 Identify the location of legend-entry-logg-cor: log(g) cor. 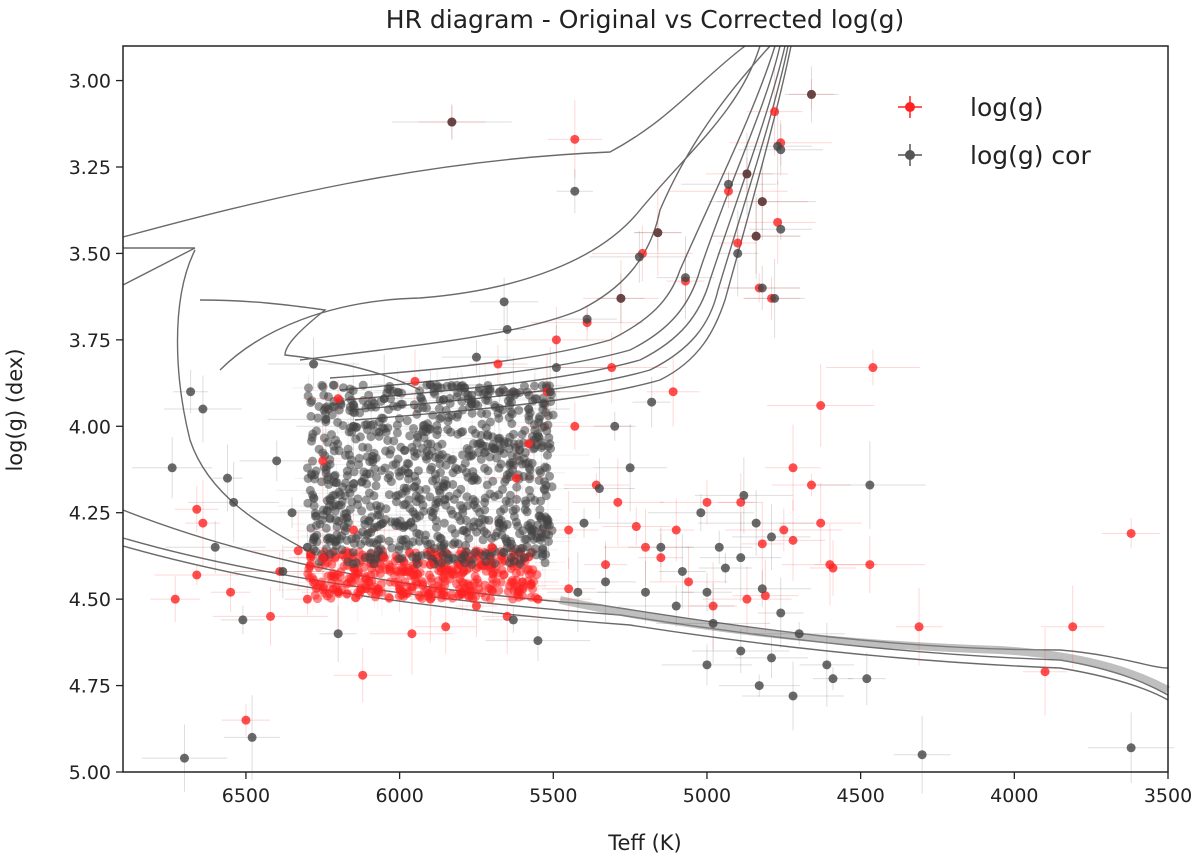
(994, 155).